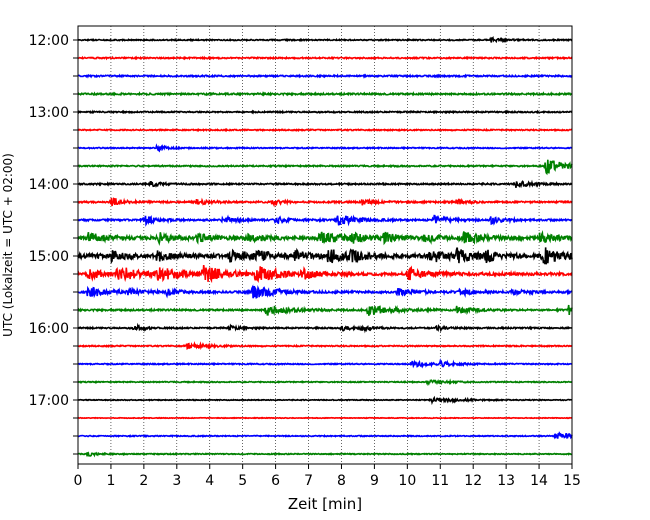 Image resolution: width=650 pixels, height=520 pixels. Describe the element at coordinates (8, 245) in the screenshot. I see `y-axis-label: UTC (Lokalzeit = UTC + 02:00)` at that location.